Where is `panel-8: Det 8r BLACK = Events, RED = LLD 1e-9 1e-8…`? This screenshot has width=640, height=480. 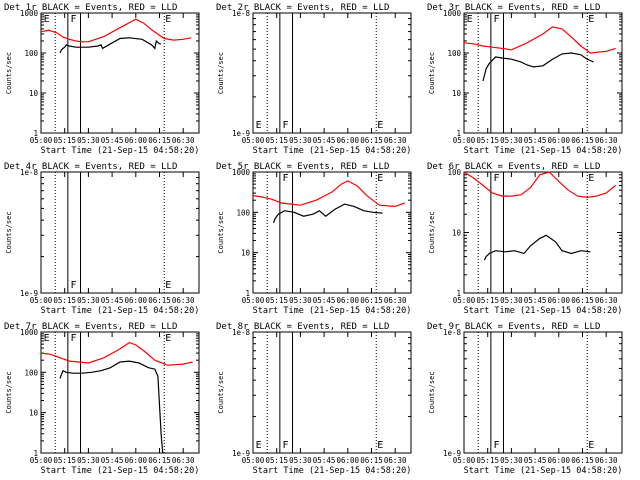
panel-8: Det 8r BLACK = Events, RED = LLD 1e-9 1e-8… is located at coordinates (314, 399).